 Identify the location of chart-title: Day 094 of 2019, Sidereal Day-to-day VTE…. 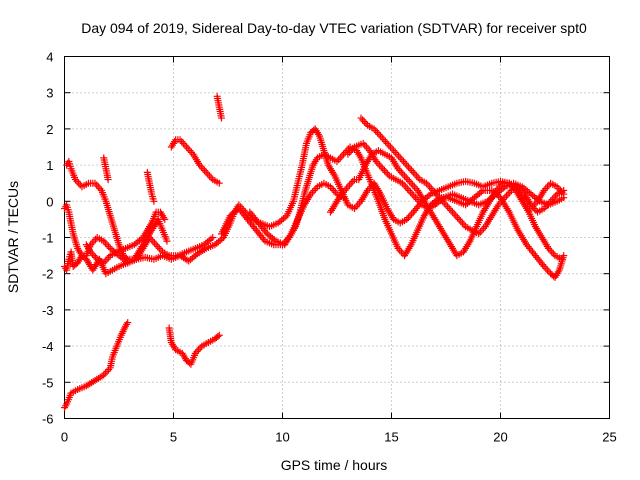
(334, 28).